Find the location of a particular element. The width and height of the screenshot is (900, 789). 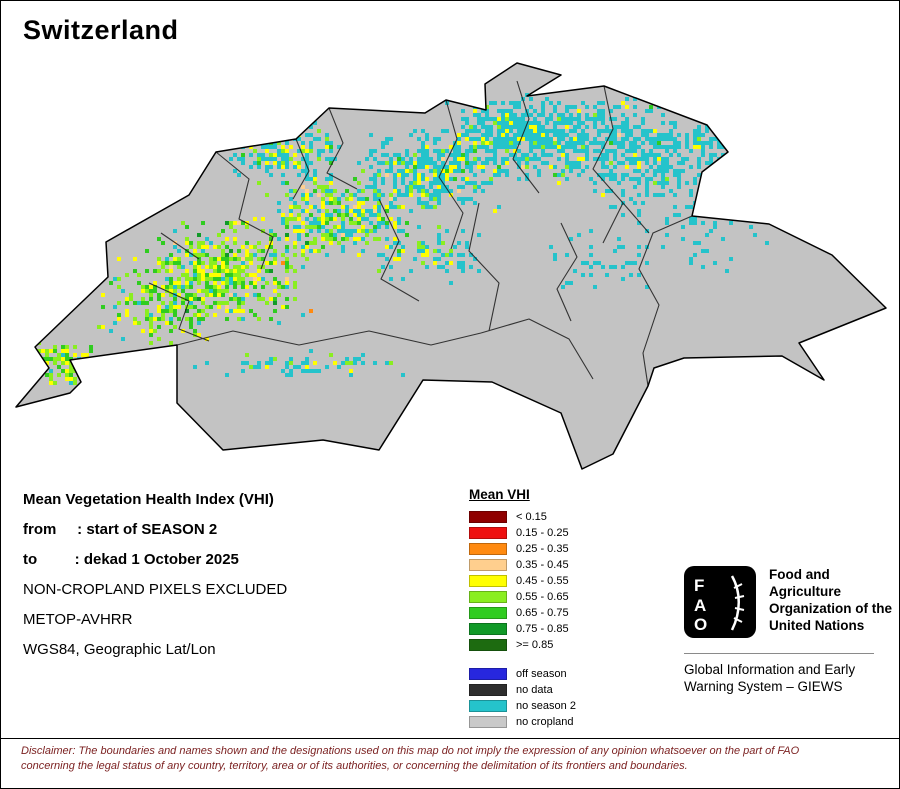

legend-label: no season 2 is located at coordinates (546, 706).